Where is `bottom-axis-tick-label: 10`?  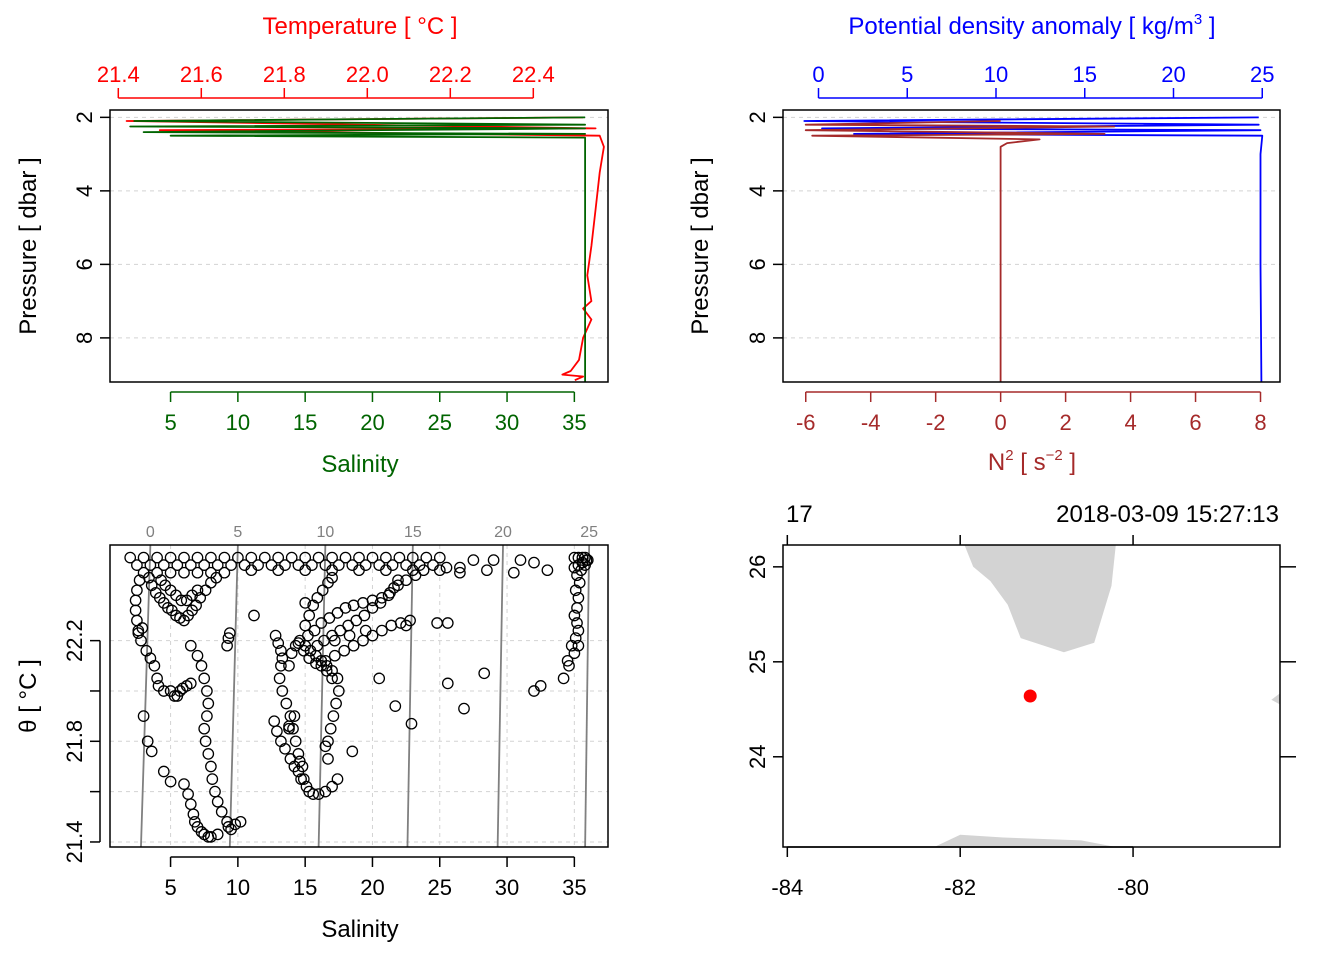 bottom-axis-tick-label: 10 is located at coordinates (238, 422).